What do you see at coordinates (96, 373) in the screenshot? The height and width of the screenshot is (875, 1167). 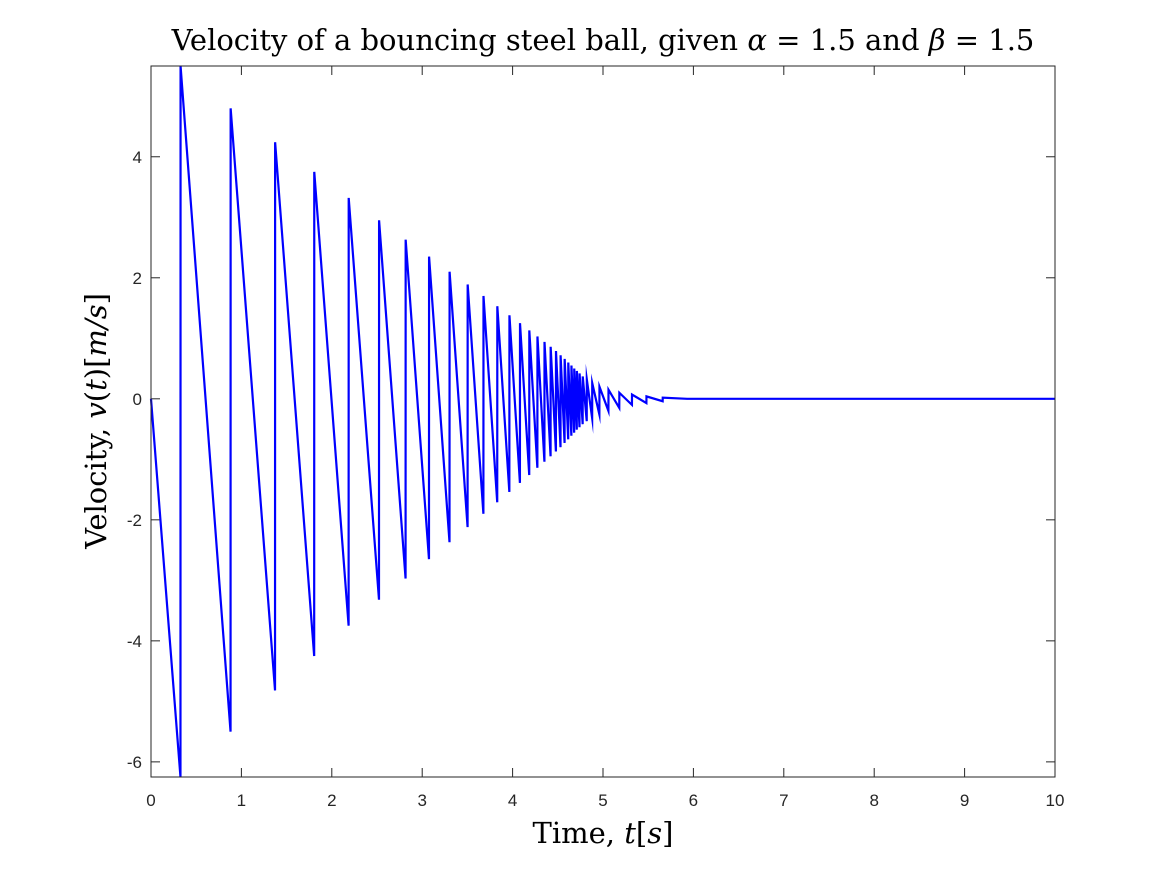 I see `y-axis-title-paren-close: )` at bounding box center [96, 373].